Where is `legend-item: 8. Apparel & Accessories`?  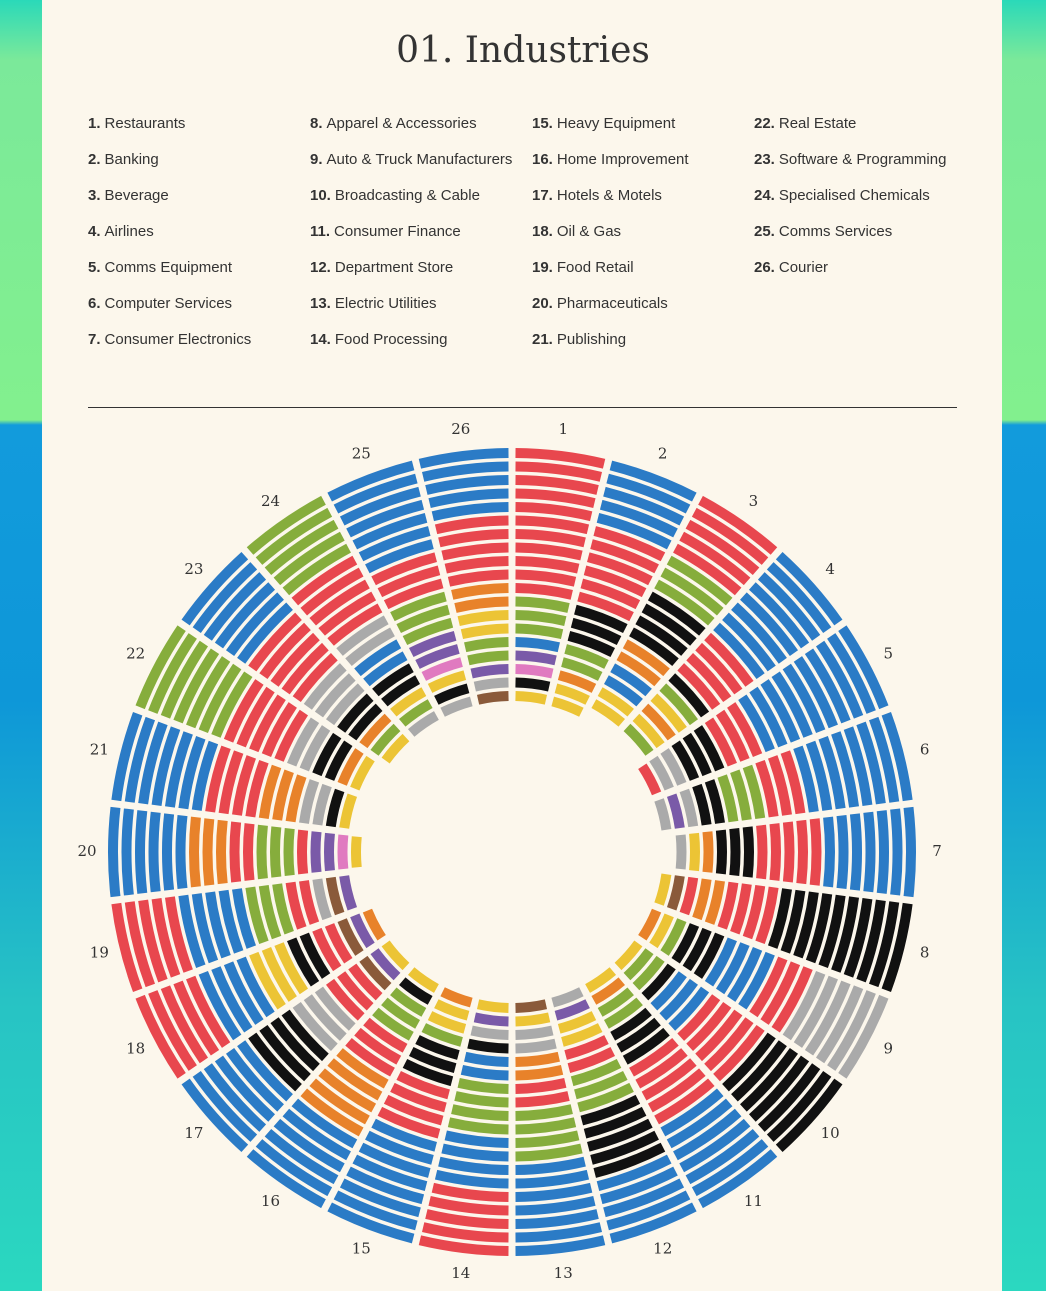 legend-item: 8. Apparel & Accessories is located at coordinates (393, 123).